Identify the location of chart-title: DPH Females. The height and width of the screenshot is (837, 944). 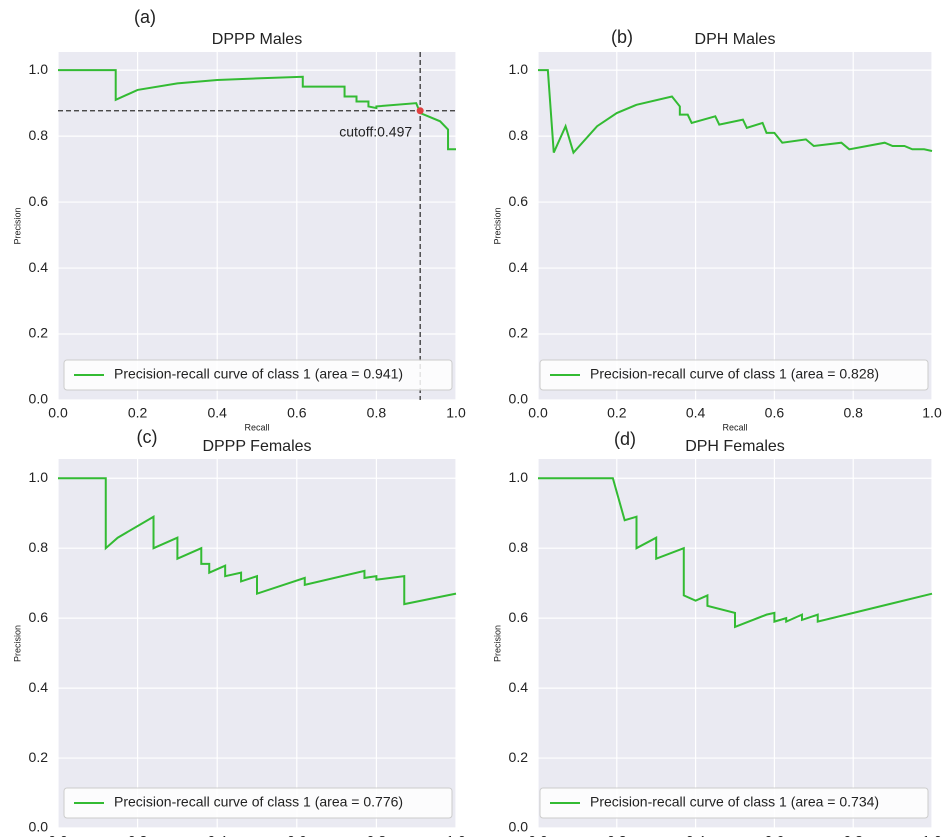
(735, 446).